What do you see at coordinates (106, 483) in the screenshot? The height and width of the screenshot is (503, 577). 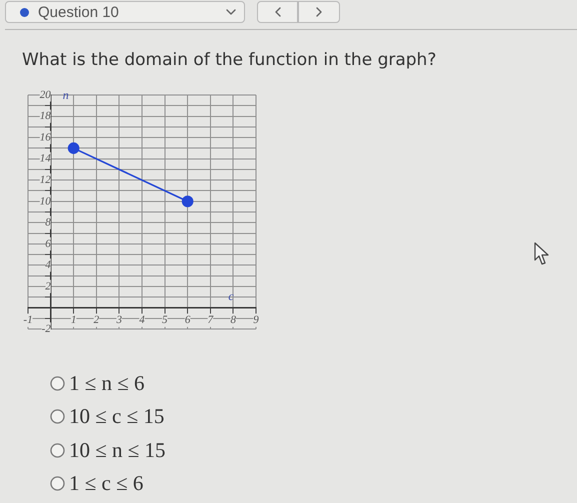 I see `text: 1 ≤ c ≤ 6` at bounding box center [106, 483].